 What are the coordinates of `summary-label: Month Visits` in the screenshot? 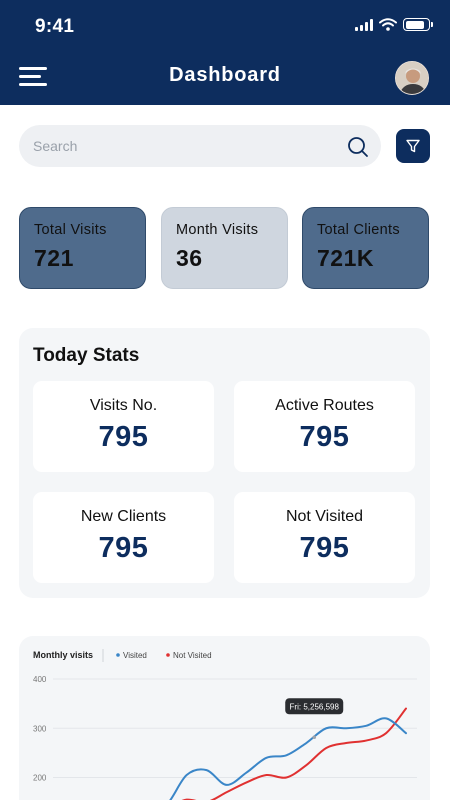 It's located at (217, 230).